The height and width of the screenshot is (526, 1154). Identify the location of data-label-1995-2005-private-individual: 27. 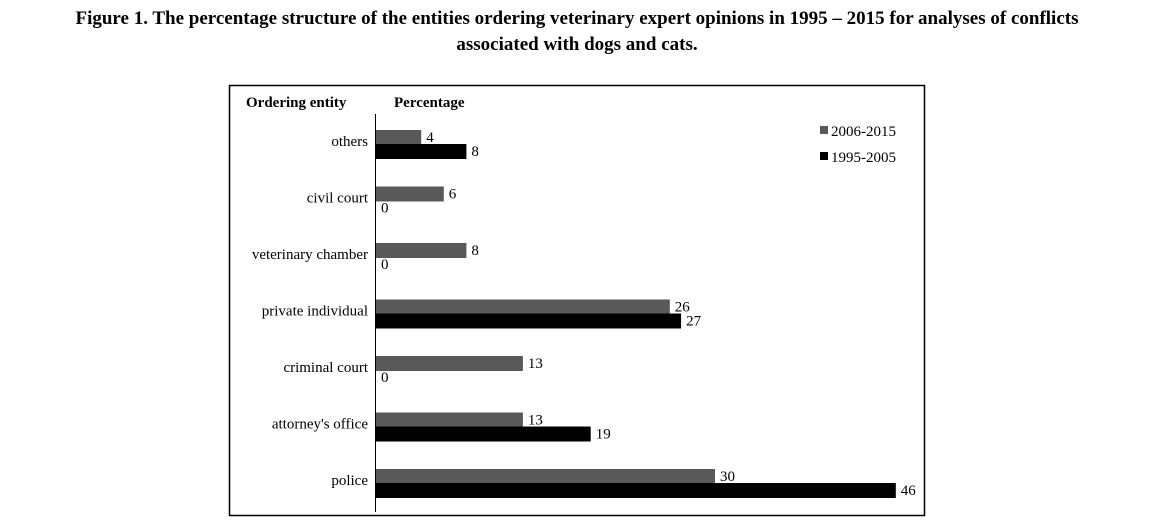
(694, 322).